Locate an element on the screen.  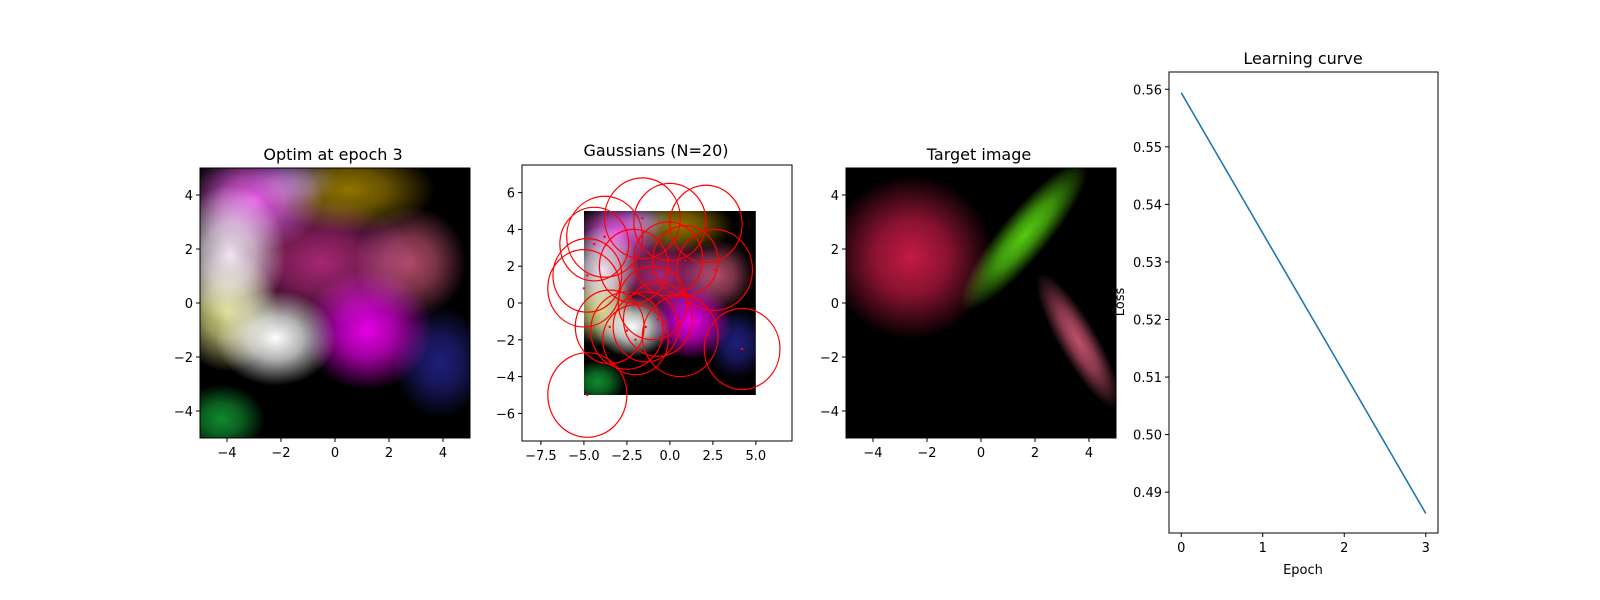
y-tick-label: 0.52 is located at coordinates (1147, 320).